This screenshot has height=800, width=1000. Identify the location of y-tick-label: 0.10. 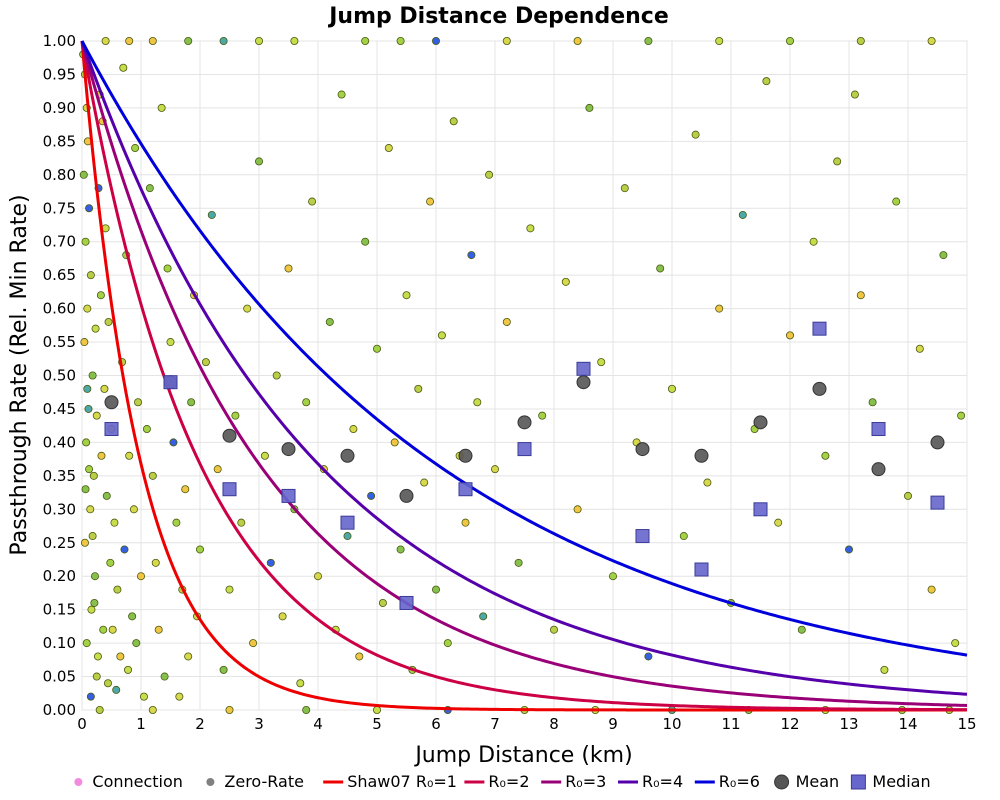
(59, 643).